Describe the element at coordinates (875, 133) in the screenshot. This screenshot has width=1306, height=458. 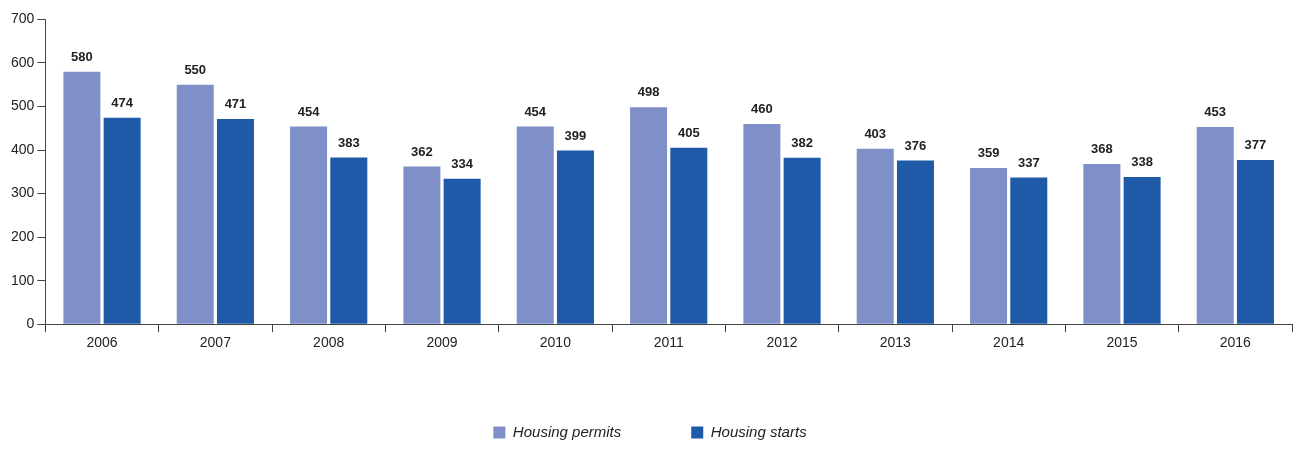
I see `data-label: 403` at that location.